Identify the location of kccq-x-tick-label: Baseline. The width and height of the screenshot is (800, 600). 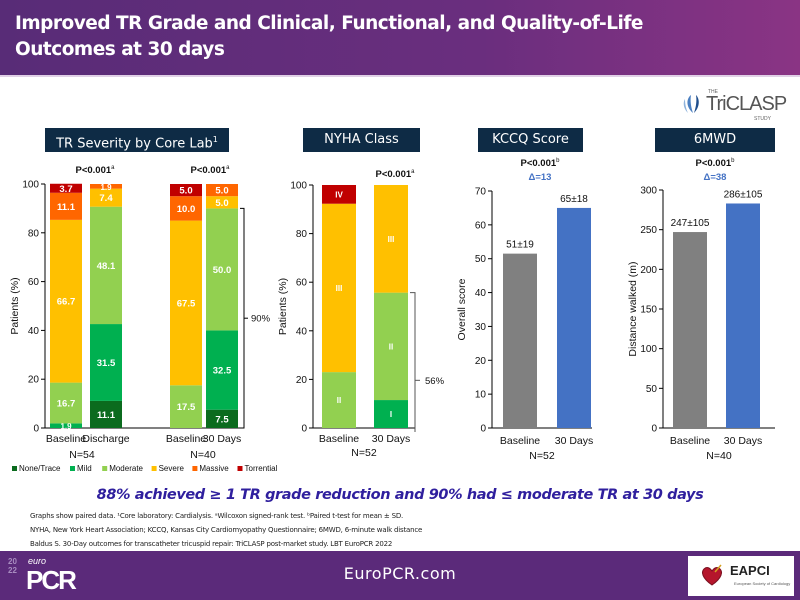
(520, 441).